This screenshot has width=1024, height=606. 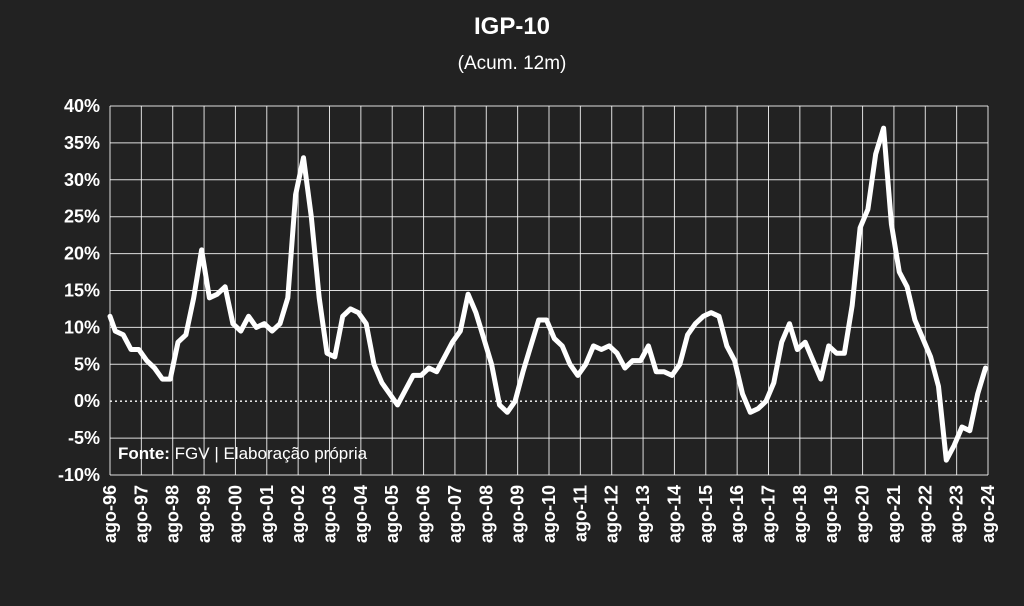 What do you see at coordinates (82, 291) in the screenshot?
I see `y-tick-label: 15%` at bounding box center [82, 291].